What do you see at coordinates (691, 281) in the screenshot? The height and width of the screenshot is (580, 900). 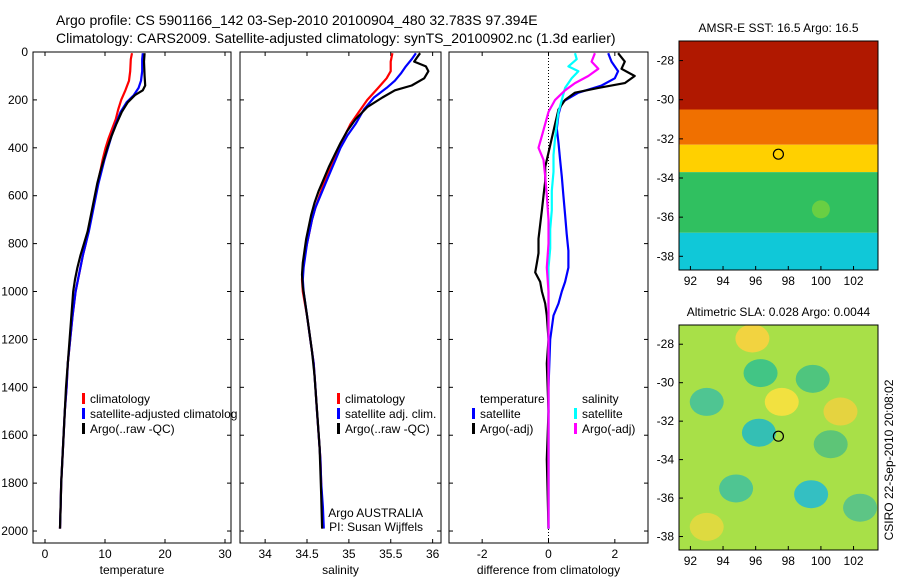 I see `sst-map-xtick-label: 92` at bounding box center [691, 281].